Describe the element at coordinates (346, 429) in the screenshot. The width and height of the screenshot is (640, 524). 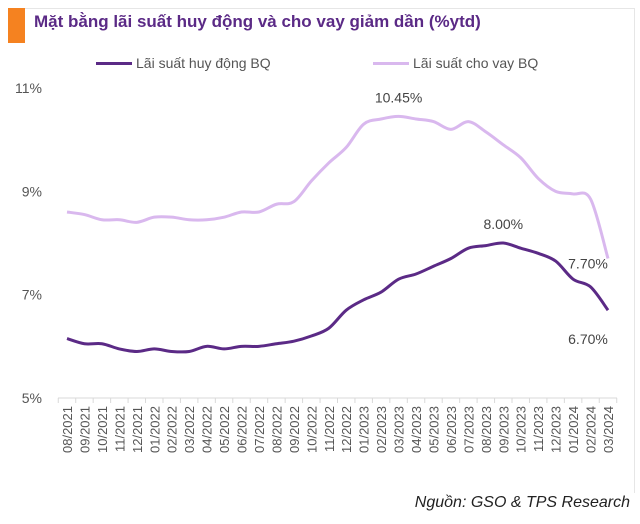
I see `x-tick-label: 12/2022` at that location.